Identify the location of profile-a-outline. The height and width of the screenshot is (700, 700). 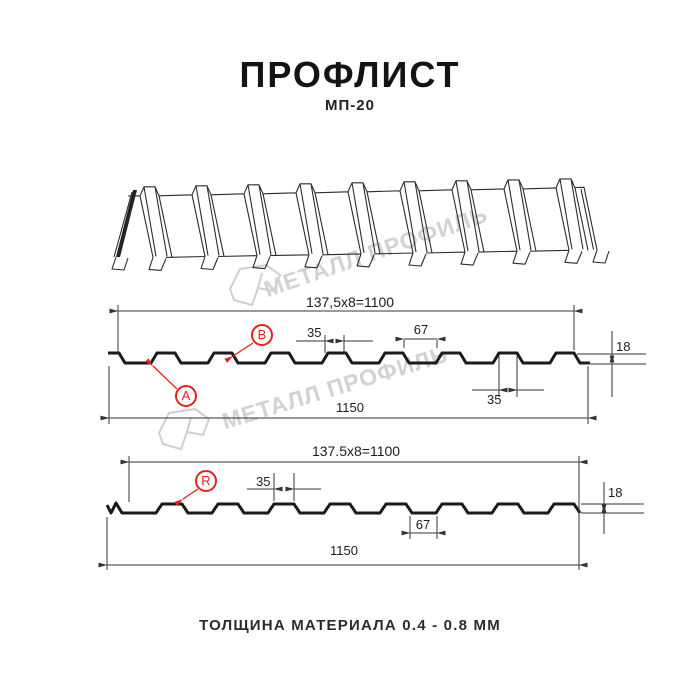
(349, 358).